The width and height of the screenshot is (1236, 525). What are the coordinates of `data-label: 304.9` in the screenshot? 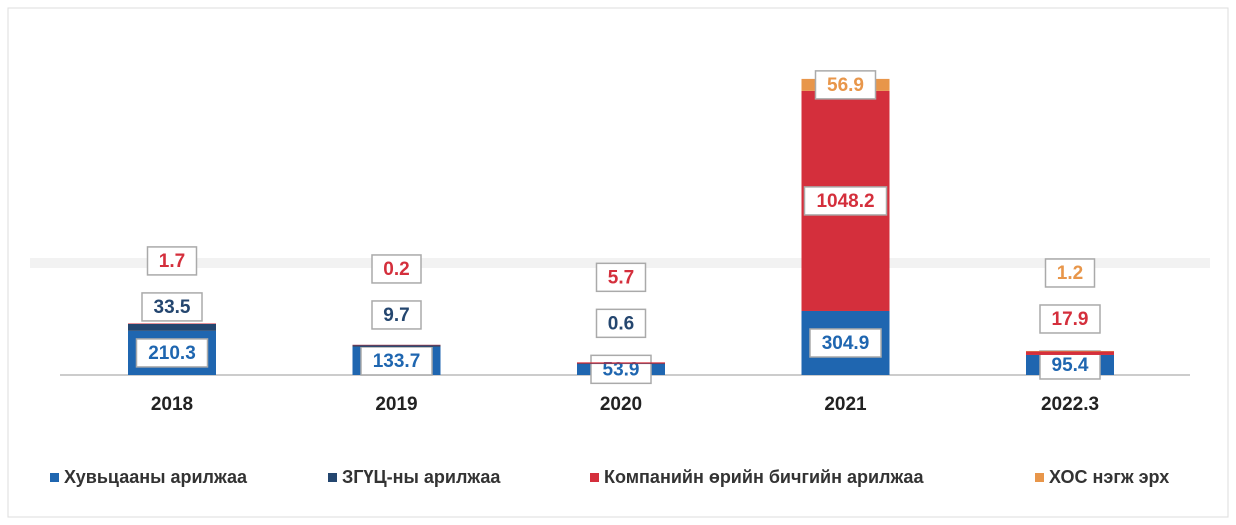 It's located at (846, 343).